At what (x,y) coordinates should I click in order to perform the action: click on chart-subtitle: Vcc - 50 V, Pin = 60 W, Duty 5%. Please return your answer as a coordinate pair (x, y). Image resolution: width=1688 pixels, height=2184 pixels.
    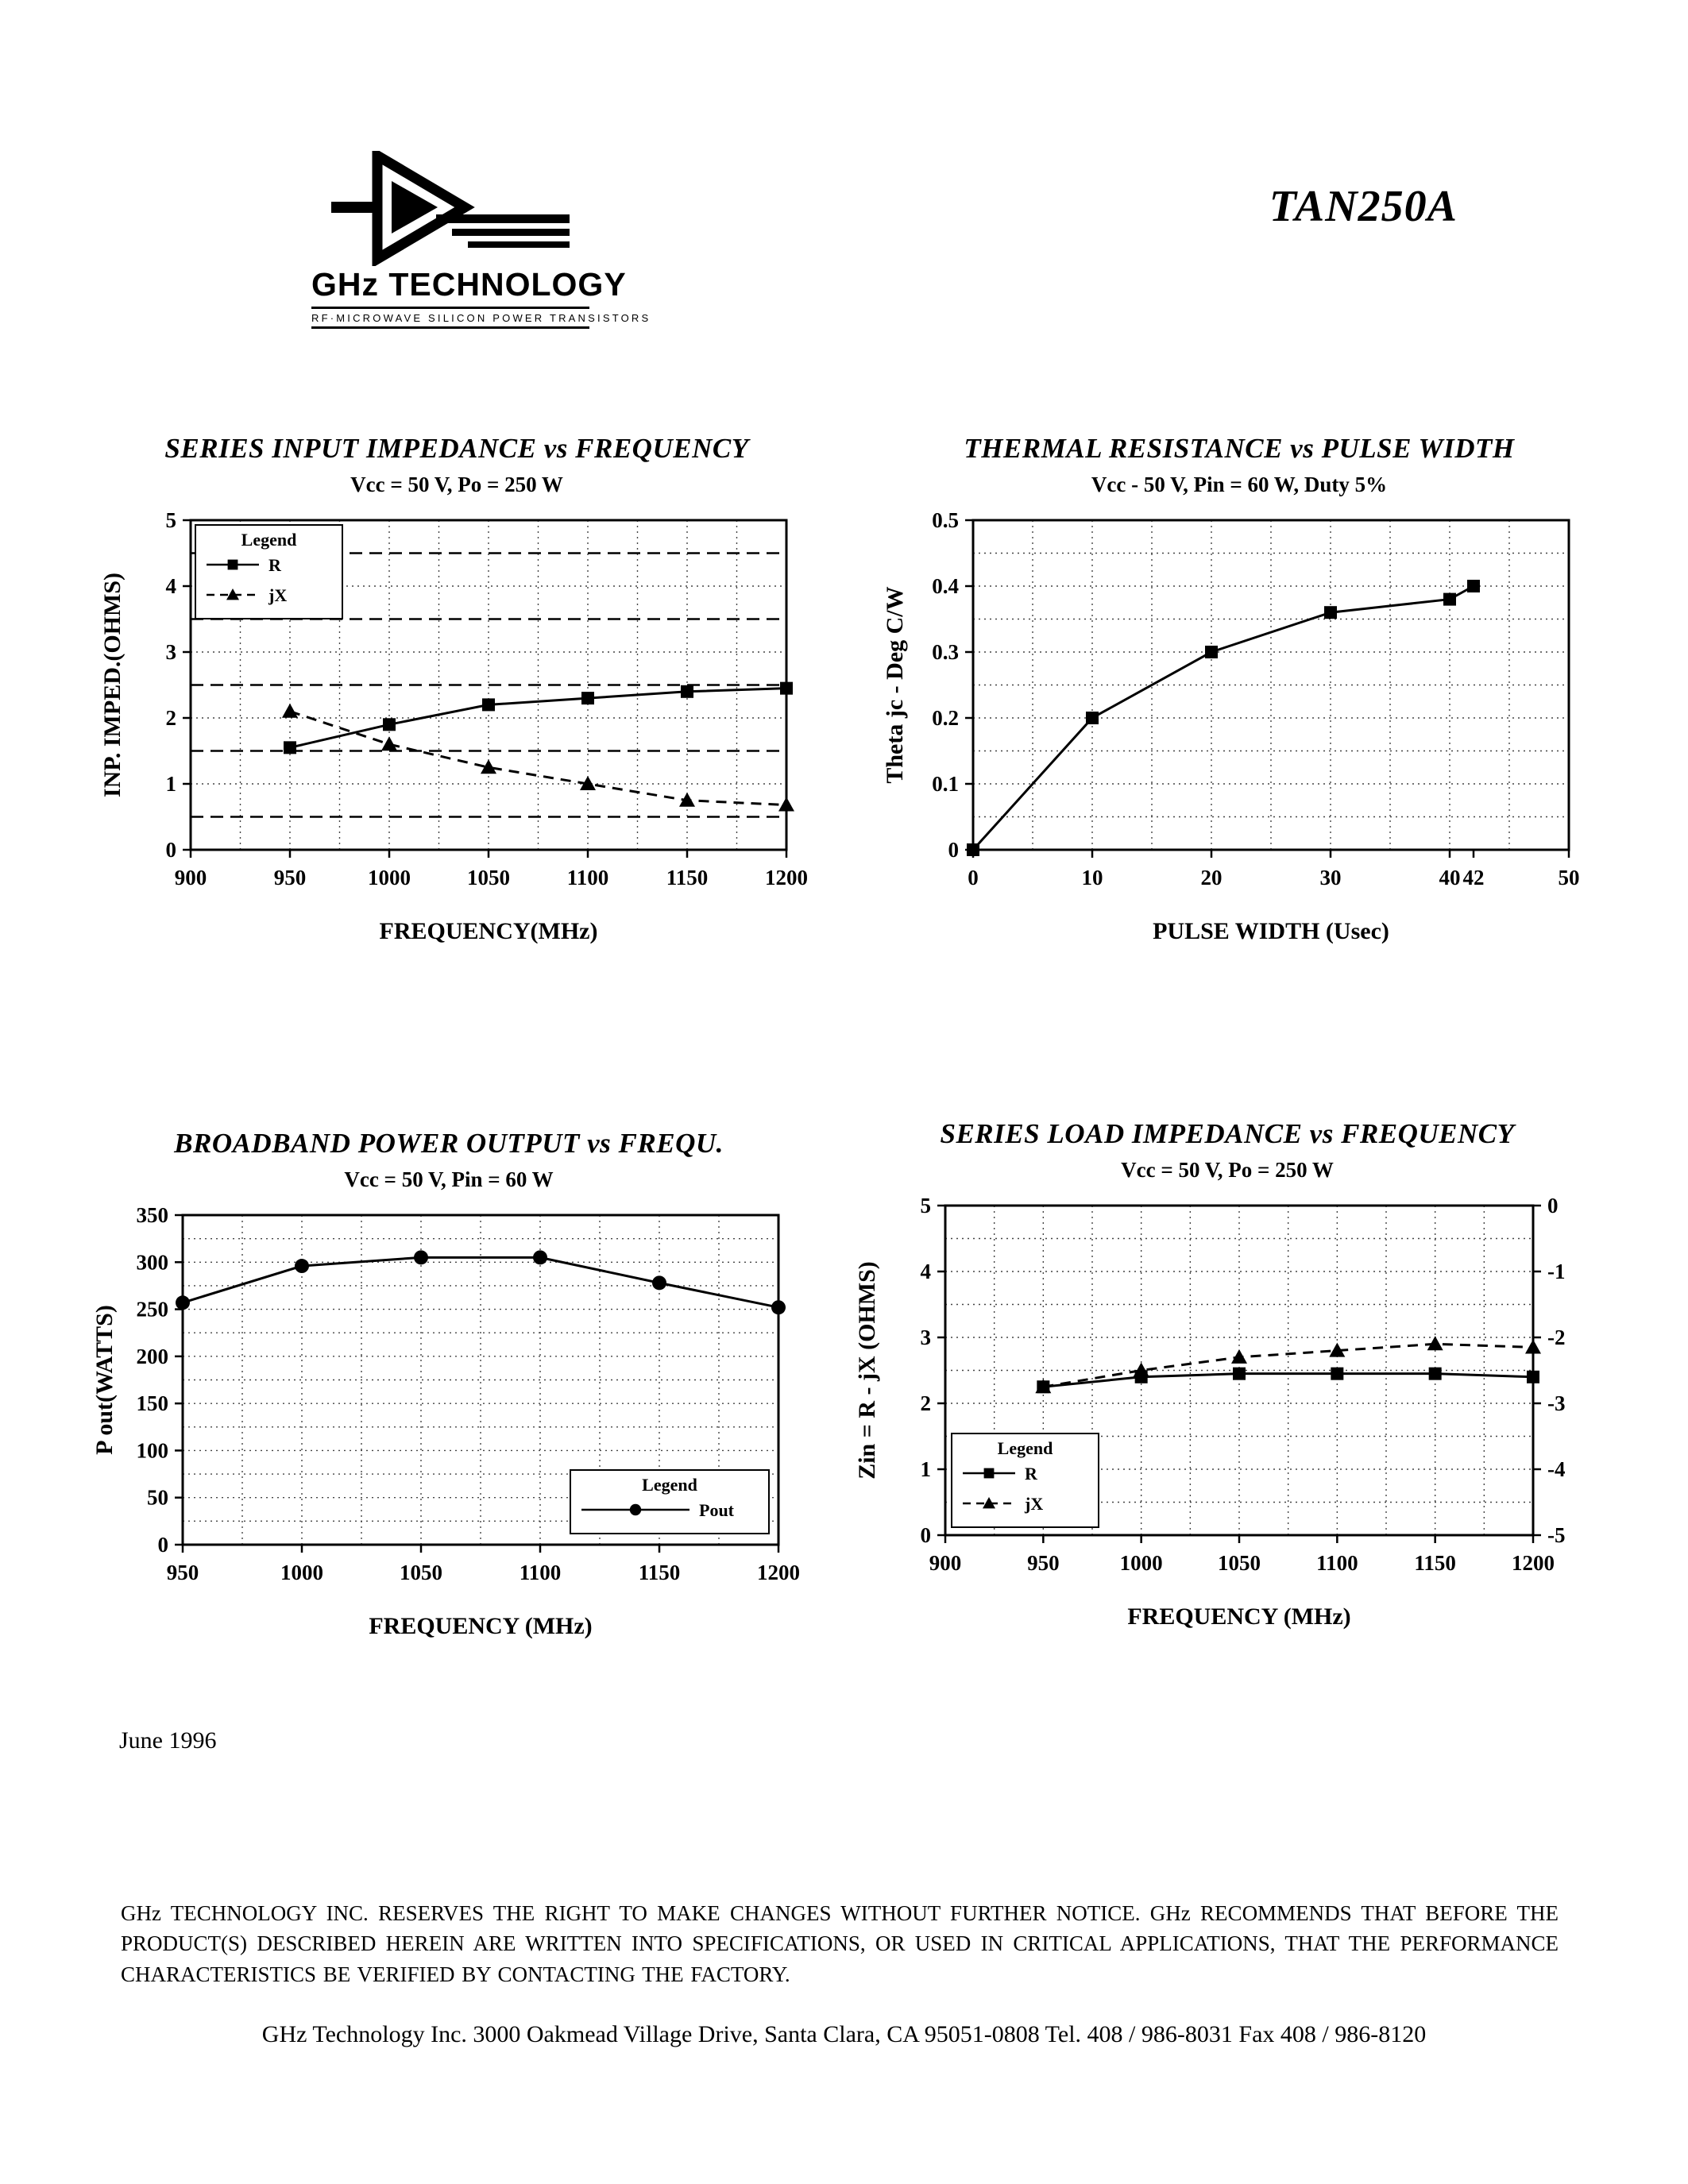
    Looking at the image, I should click on (1239, 484).